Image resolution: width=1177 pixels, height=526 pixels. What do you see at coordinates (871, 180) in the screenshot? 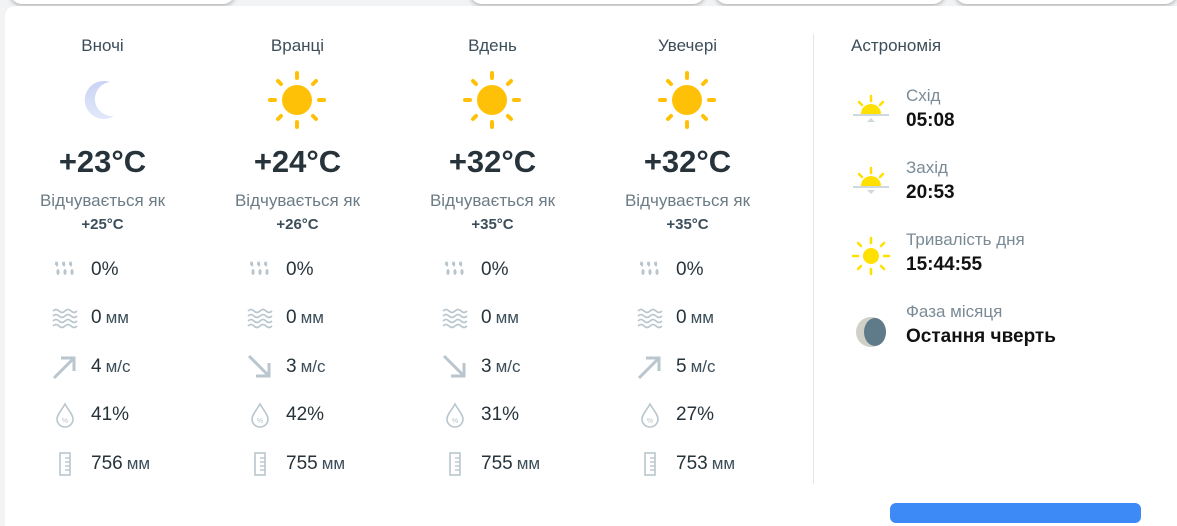
I see `sunset-icon` at bounding box center [871, 180].